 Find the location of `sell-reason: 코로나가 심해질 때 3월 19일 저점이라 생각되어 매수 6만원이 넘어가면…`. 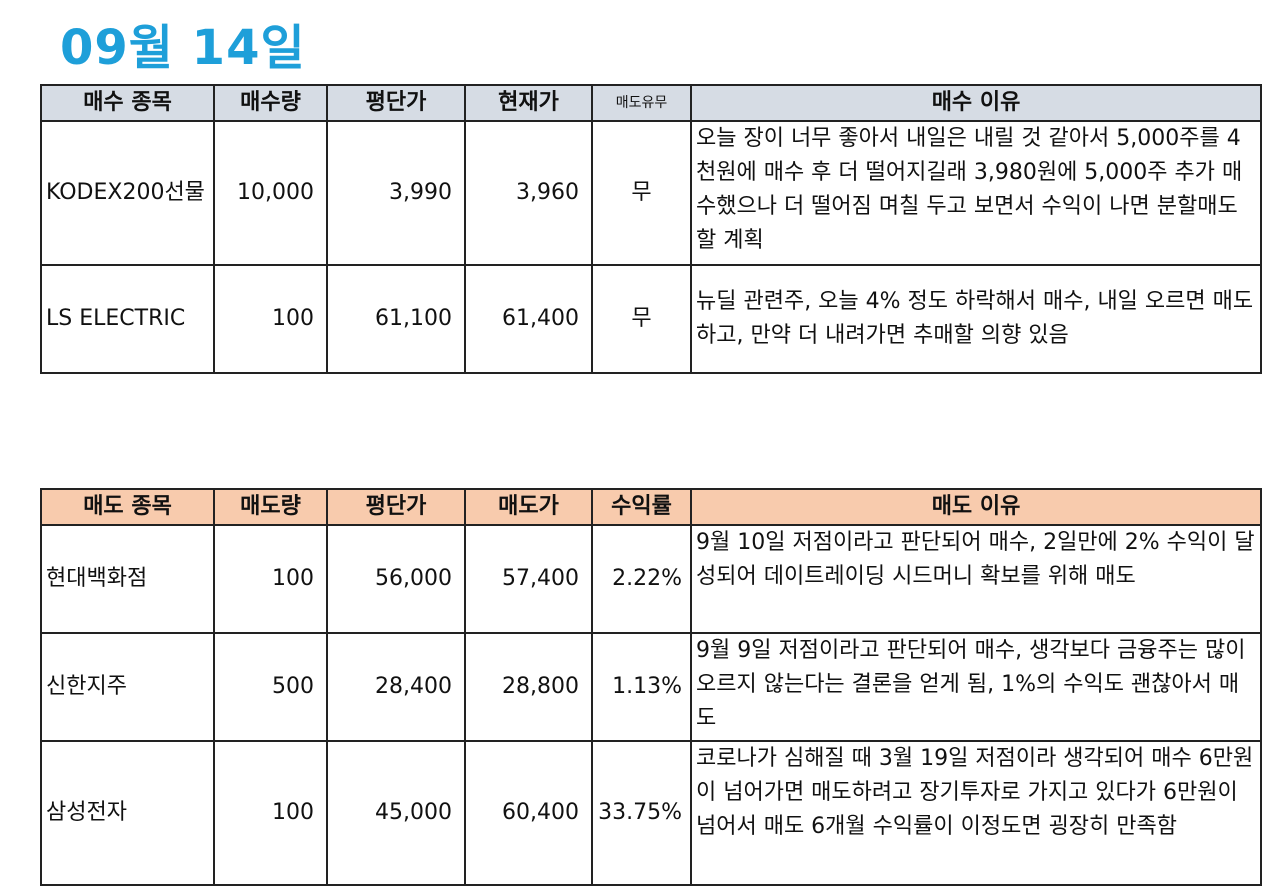

sell-reason: 코로나가 심해질 때 3월 19일 저점이라 생각되어 매수 6만원이 넘어가면… is located at coordinates (976, 813).